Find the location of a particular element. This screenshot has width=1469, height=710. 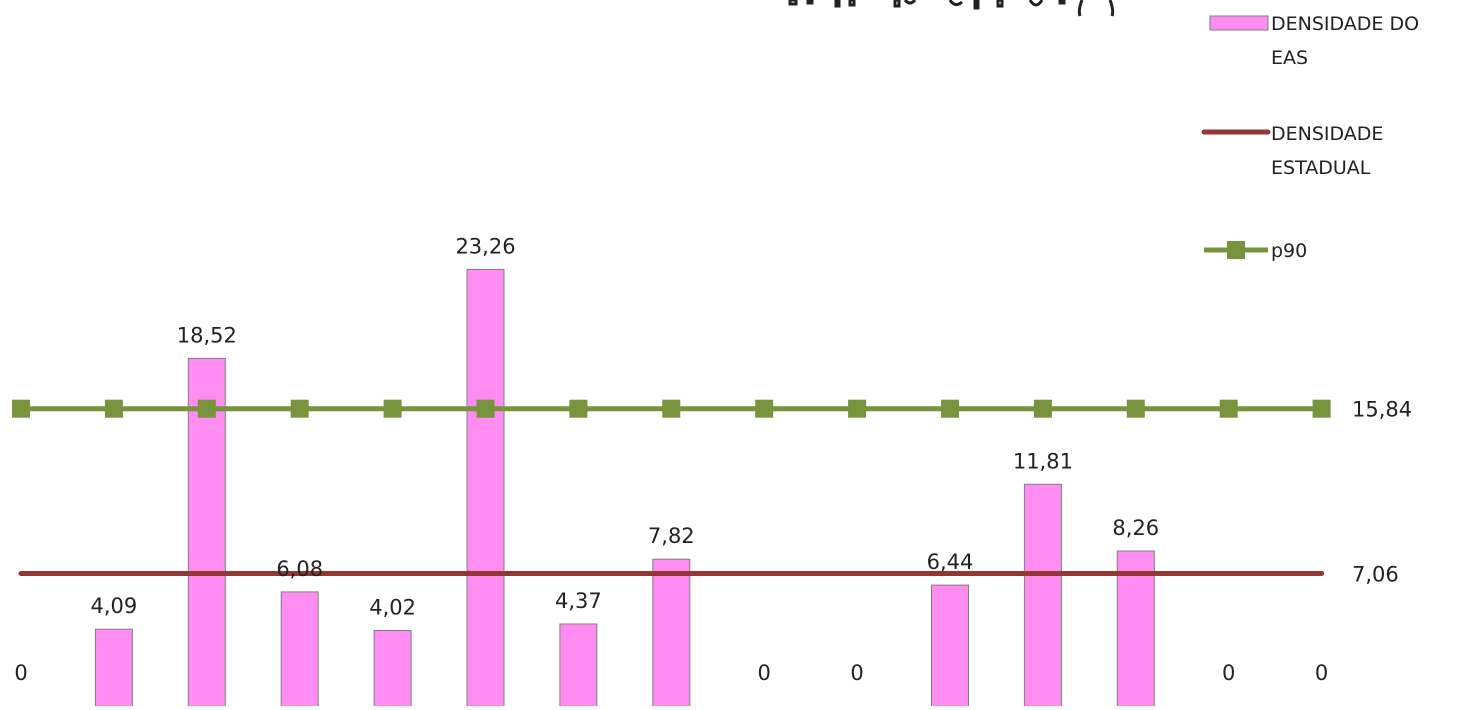

bar-value-label-4: 4,02 is located at coordinates (392, 608).